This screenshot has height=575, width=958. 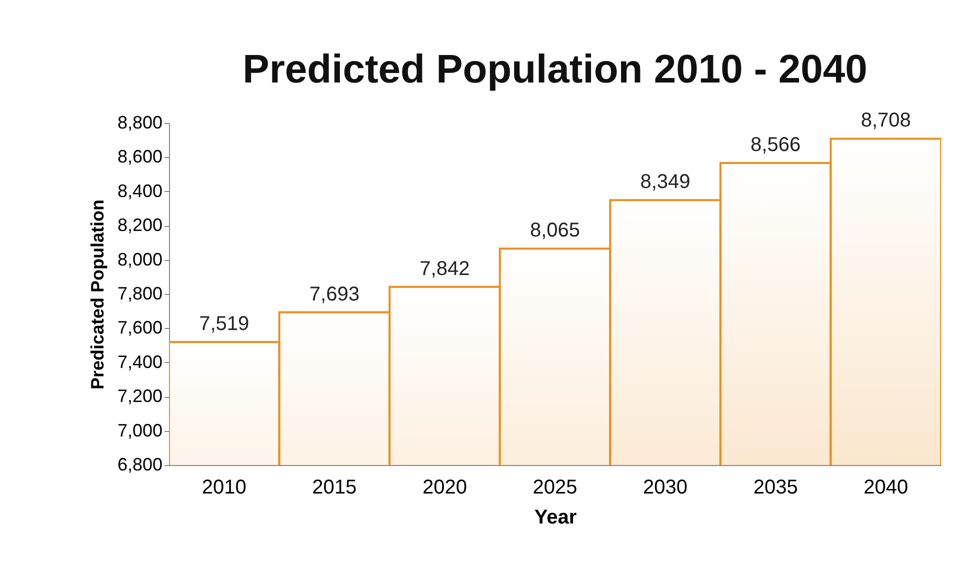 What do you see at coordinates (775, 487) in the screenshot?
I see `x-tick-label: 2035` at bounding box center [775, 487].